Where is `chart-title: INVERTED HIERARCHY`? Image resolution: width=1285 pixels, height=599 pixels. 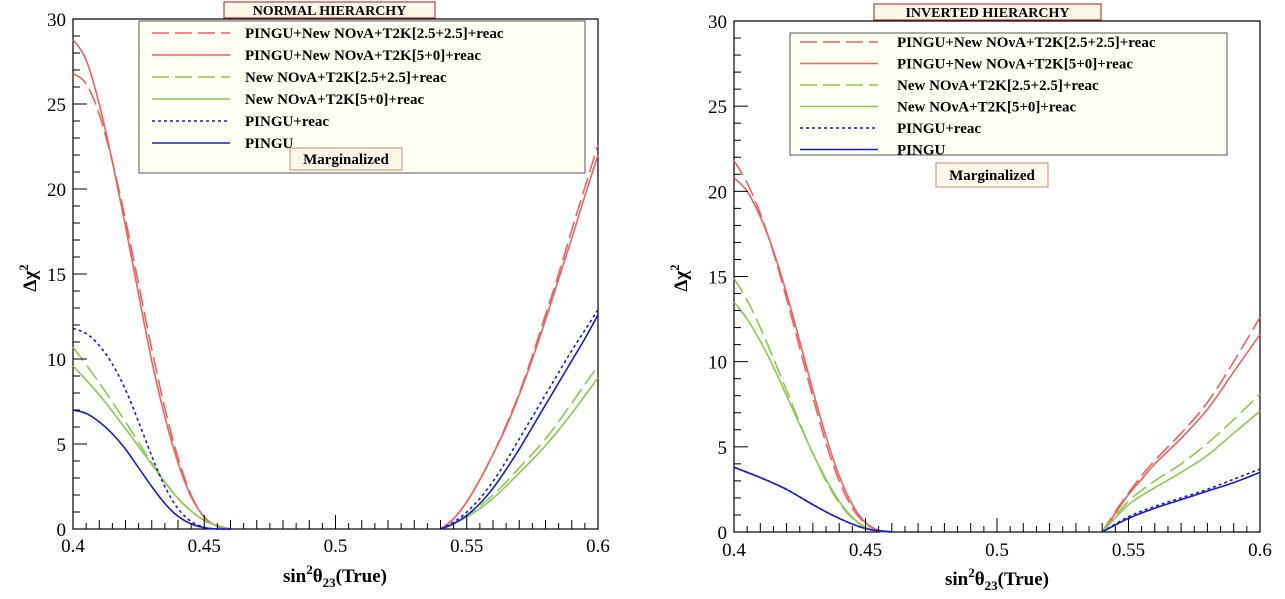
chart-title: INVERTED HIERARCHY is located at coordinates (987, 13).